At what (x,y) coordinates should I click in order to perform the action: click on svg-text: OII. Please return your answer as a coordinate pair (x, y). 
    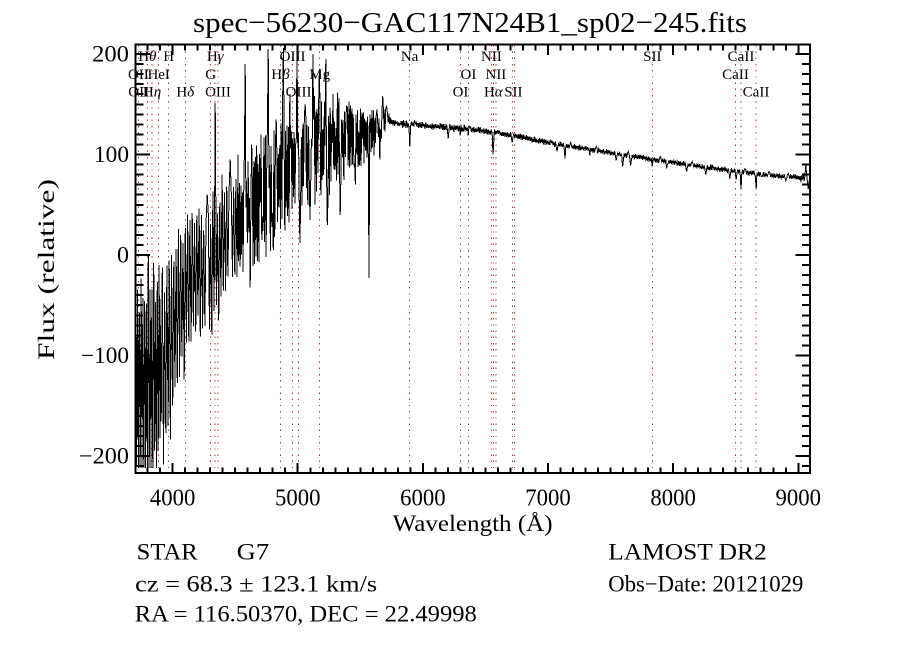
    Looking at the image, I should click on (138, 93).